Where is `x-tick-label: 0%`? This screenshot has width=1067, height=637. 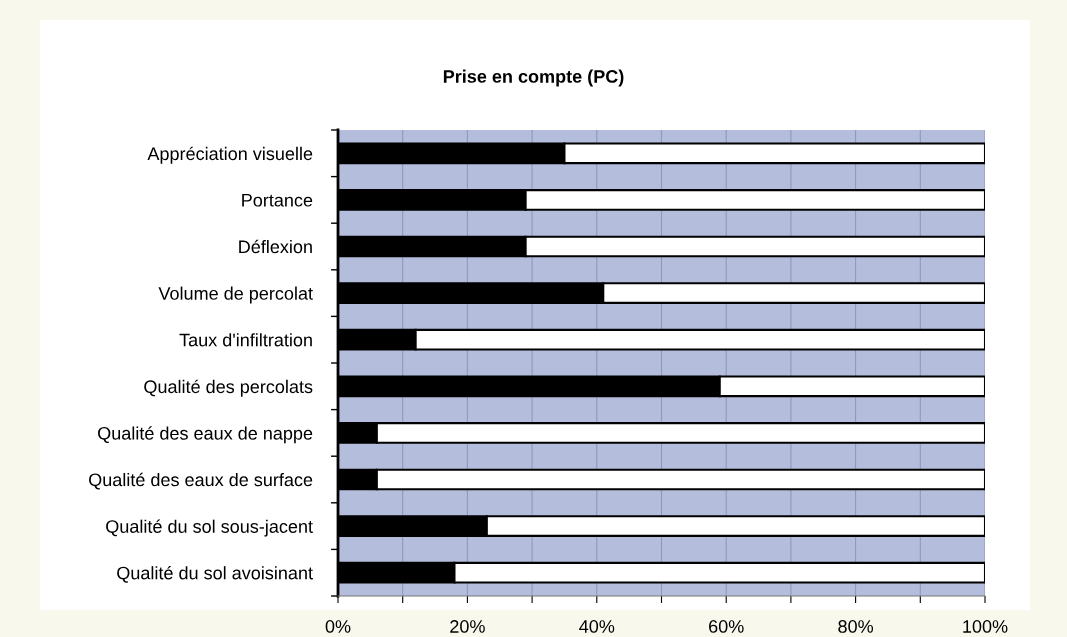 x-tick-label: 0% is located at coordinates (338, 626).